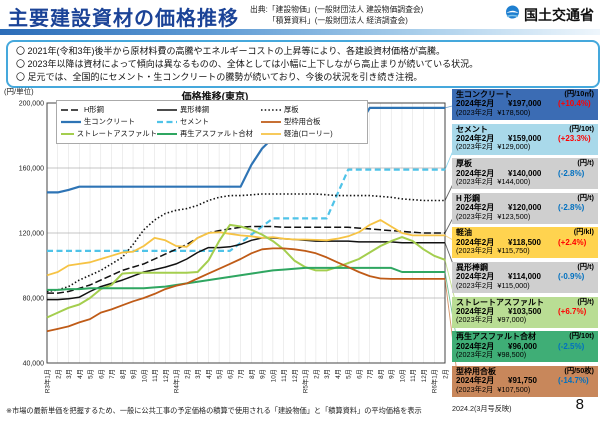 This screenshot has width=600, height=425. I want to click on previous-price: ¥144,000), so click(514, 182).